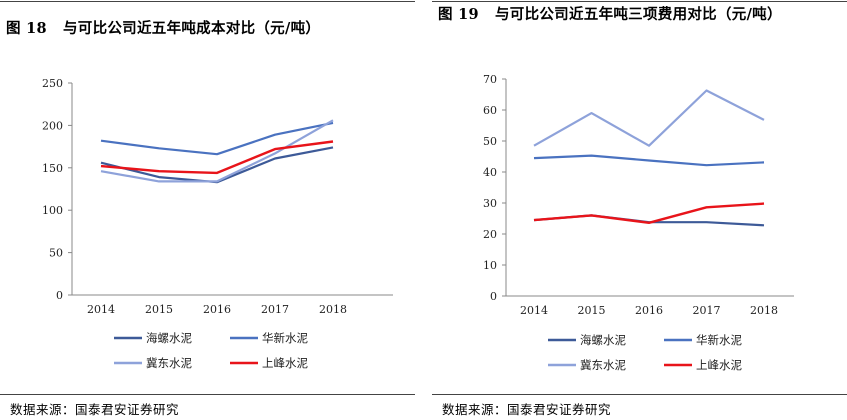  Describe the element at coordinates (191, 28) in the screenshot. I see `figure-caption: 与可比公司近五年吨成本对比（元/吨）` at that location.